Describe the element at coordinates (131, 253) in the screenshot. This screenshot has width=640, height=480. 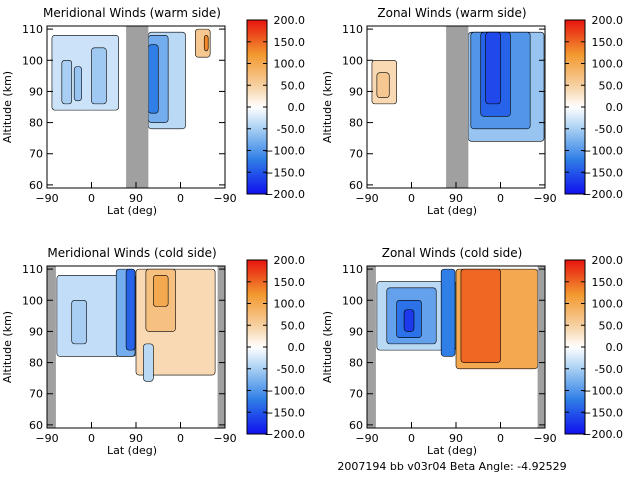
I see `chart-title: Meridional Winds (cold side)` at that location.